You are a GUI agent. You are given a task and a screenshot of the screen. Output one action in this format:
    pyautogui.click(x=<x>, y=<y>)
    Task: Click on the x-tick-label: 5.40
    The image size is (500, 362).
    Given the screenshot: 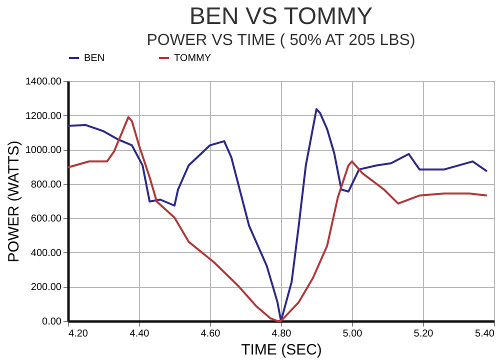 What is the action you would take?
    pyautogui.click(x=485, y=334)
    